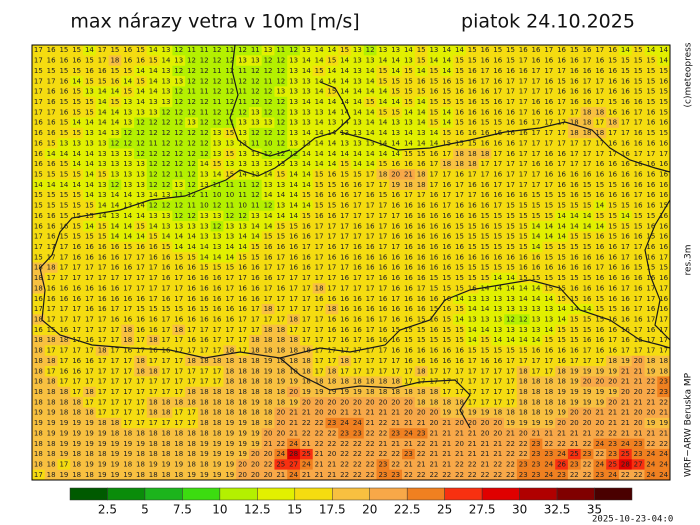 The image size is (700, 525). I want to click on cell-value: 21, so click(612, 413).